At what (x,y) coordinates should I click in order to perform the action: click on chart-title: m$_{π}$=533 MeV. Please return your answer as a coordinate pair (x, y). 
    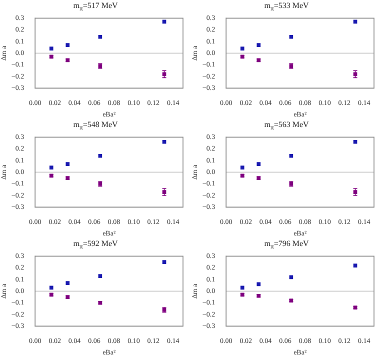
    Looking at the image, I should click on (286, 6).